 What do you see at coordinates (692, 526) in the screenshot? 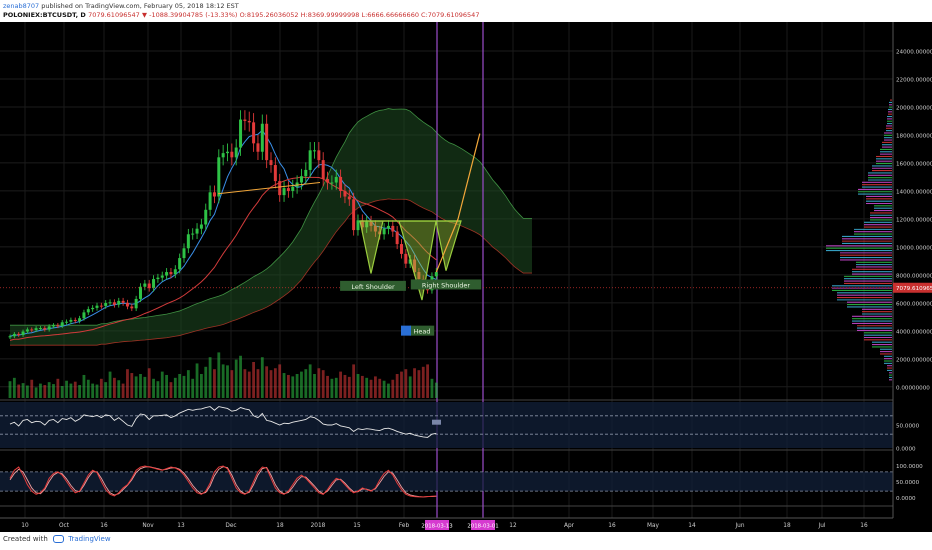
I see `time-tick-label: 14` at bounding box center [692, 526].